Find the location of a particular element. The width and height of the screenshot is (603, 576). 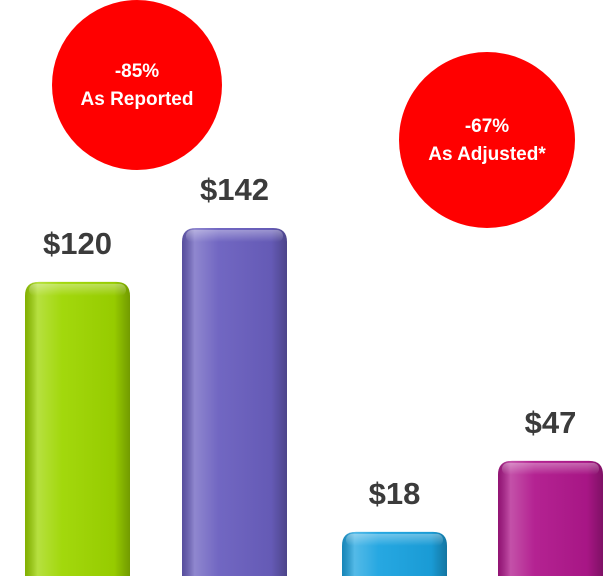

value-label: $47 is located at coordinates (551, 422).